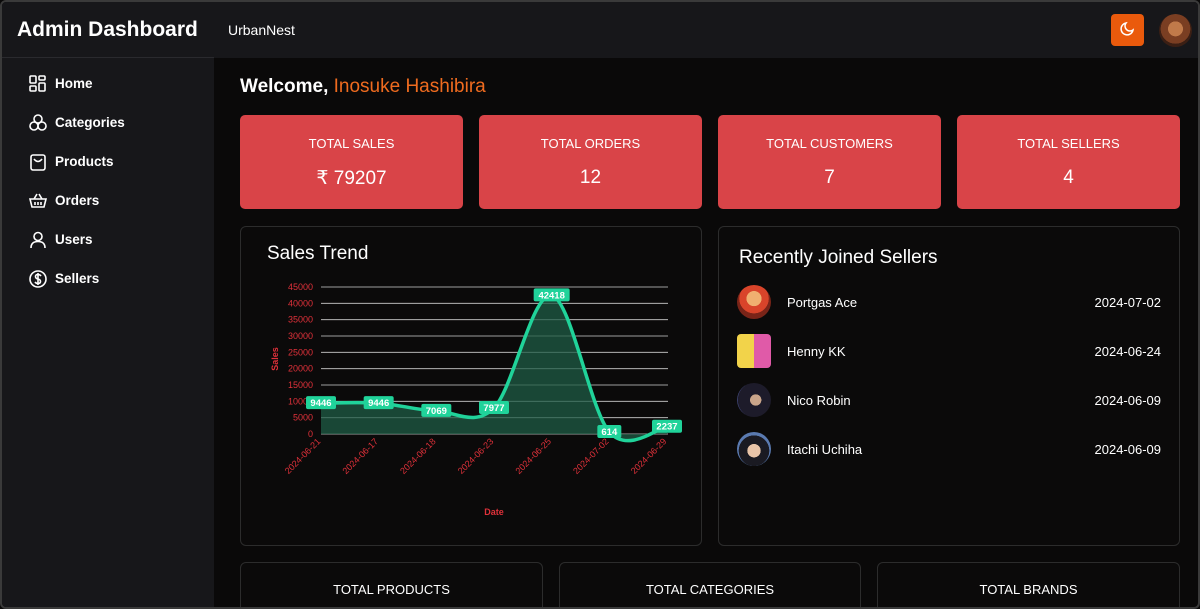 This screenshot has height=609, width=1200. What do you see at coordinates (1068, 143) in the screenshot?
I see `stat-title: TOTAL SELLERS` at bounding box center [1068, 143].